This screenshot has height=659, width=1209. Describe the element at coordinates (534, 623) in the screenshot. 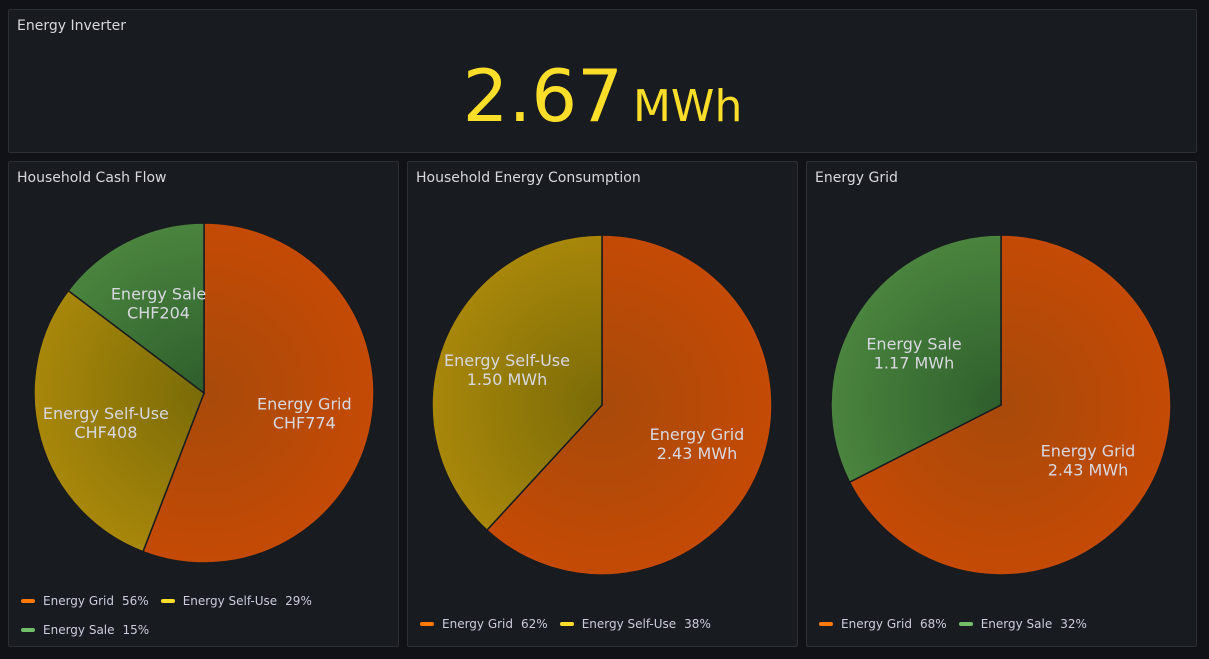

I see `legend-percent: 62%` at that location.